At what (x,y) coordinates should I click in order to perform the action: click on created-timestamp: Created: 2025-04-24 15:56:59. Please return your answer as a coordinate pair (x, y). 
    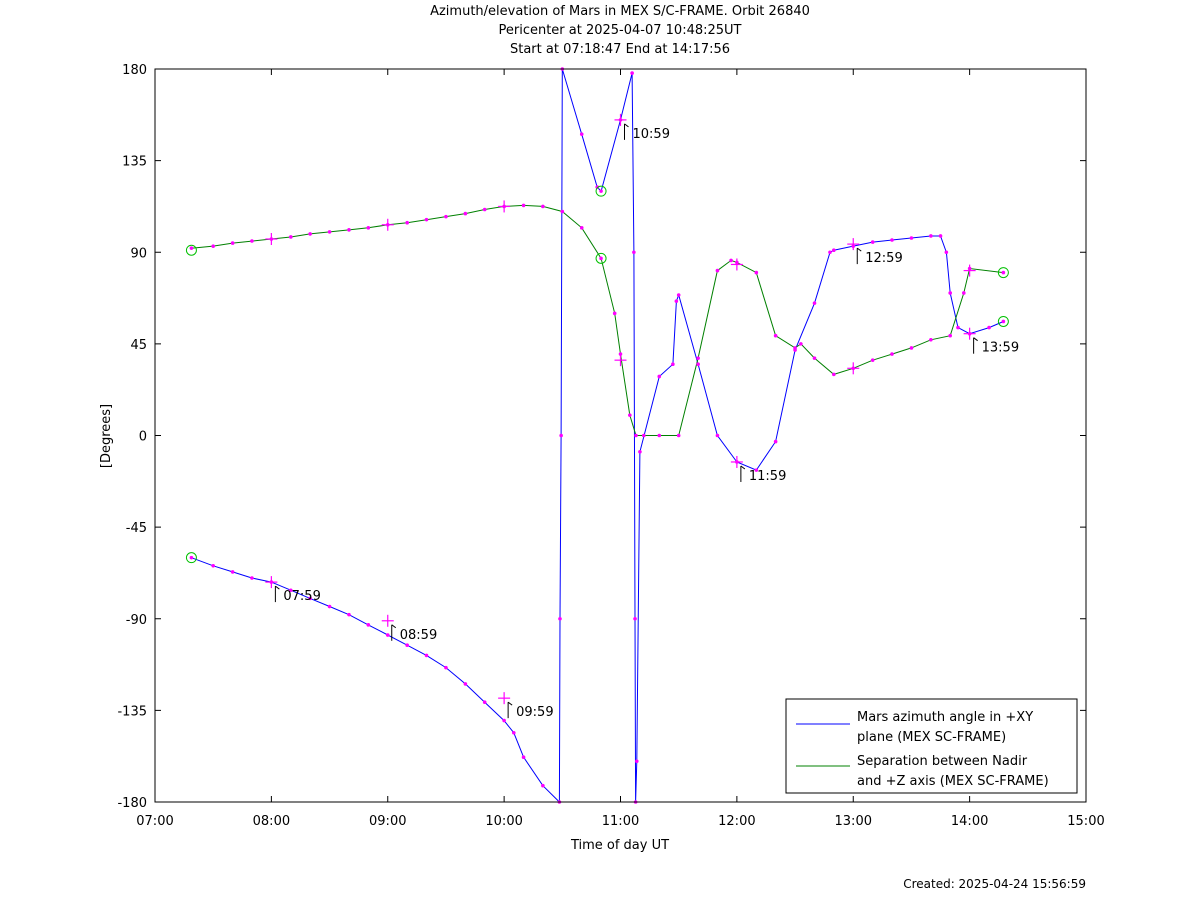
    Looking at the image, I should click on (994, 884).